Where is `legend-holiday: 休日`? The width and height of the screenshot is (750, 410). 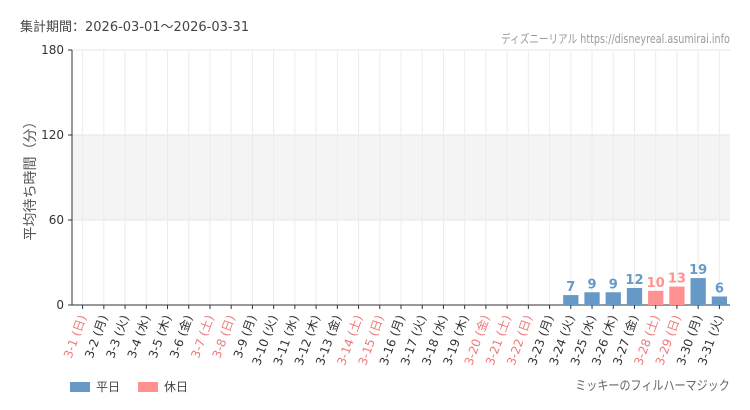 legend-holiday: 休日 is located at coordinates (163, 386).